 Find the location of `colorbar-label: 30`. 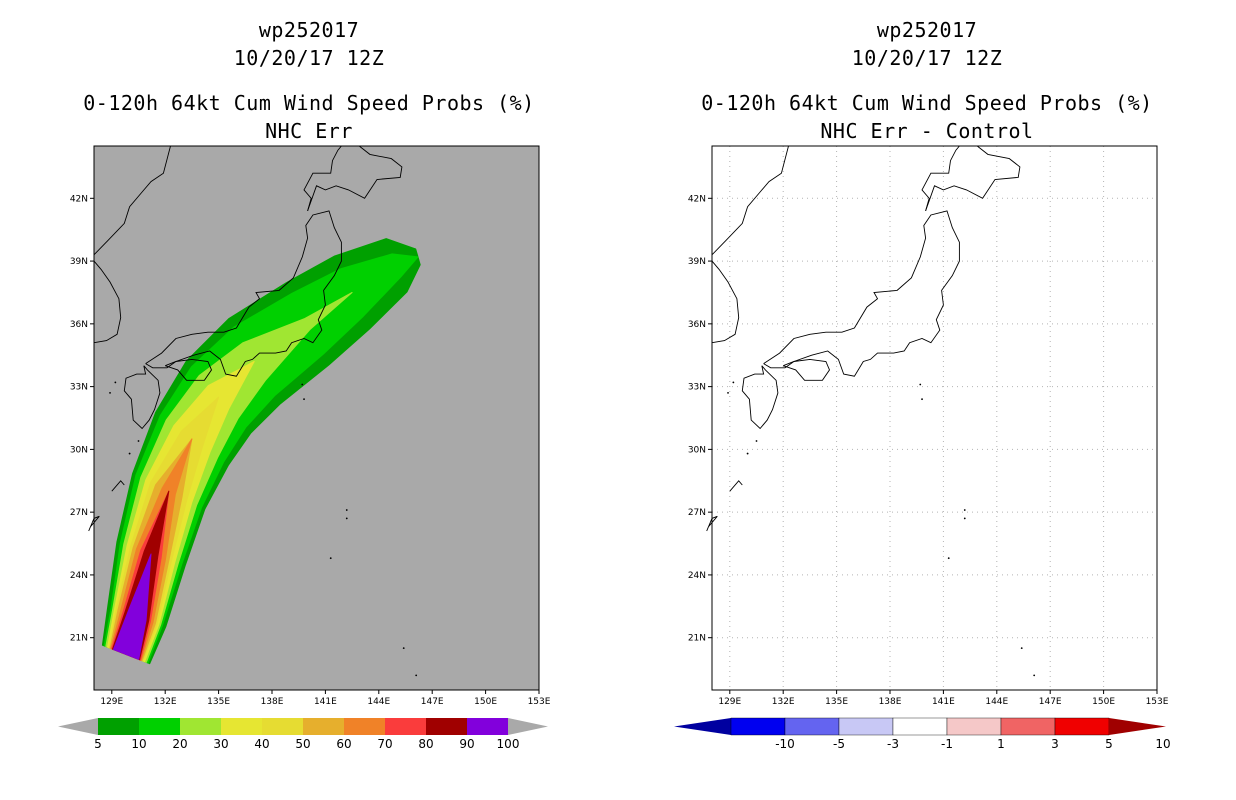

colorbar-label: 30 is located at coordinates (220, 744).